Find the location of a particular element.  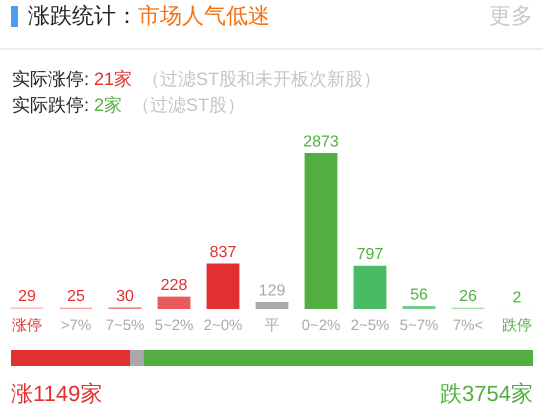

data-label: 29 is located at coordinates (27, 296).